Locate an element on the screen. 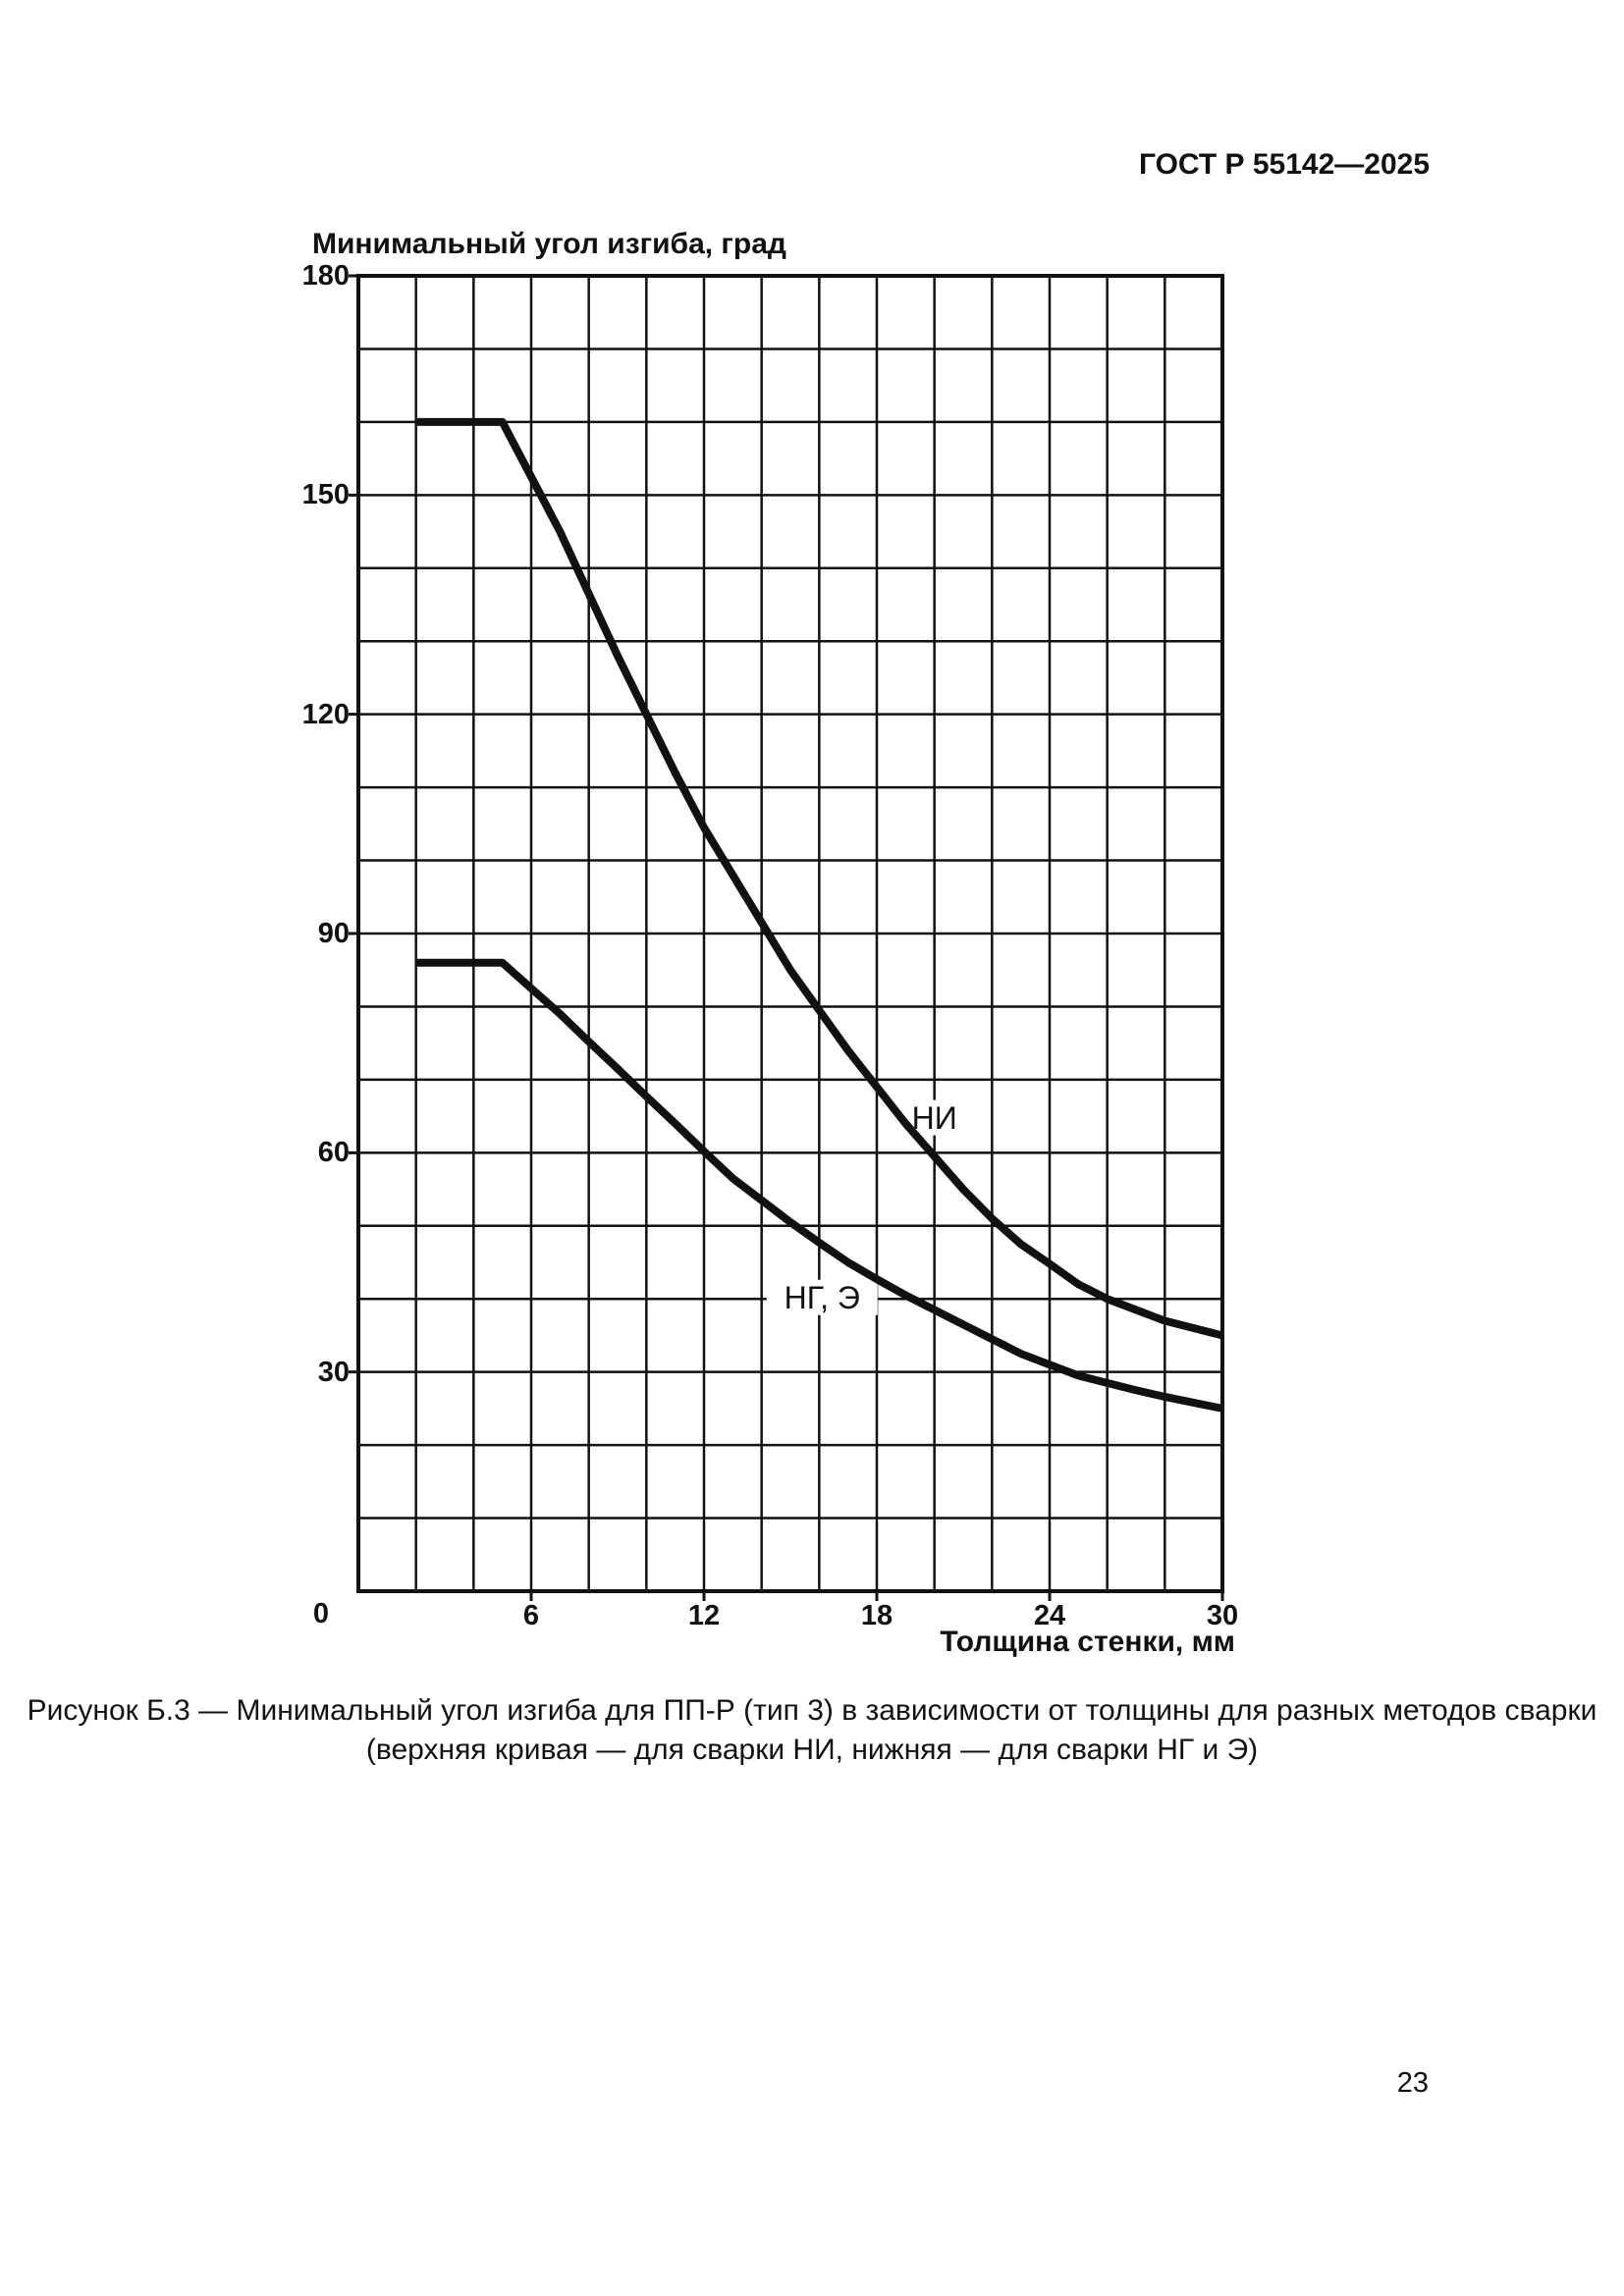  origin-tick-label: 0 is located at coordinates (321, 1613).